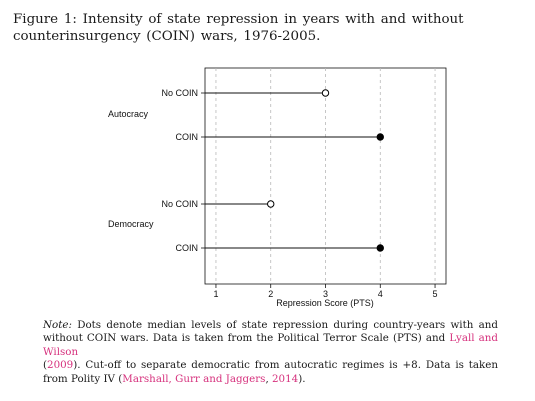 This screenshot has height=401, width=535. Describe the element at coordinates (268, 378) in the screenshot. I see `note-text-3: ,` at that location.